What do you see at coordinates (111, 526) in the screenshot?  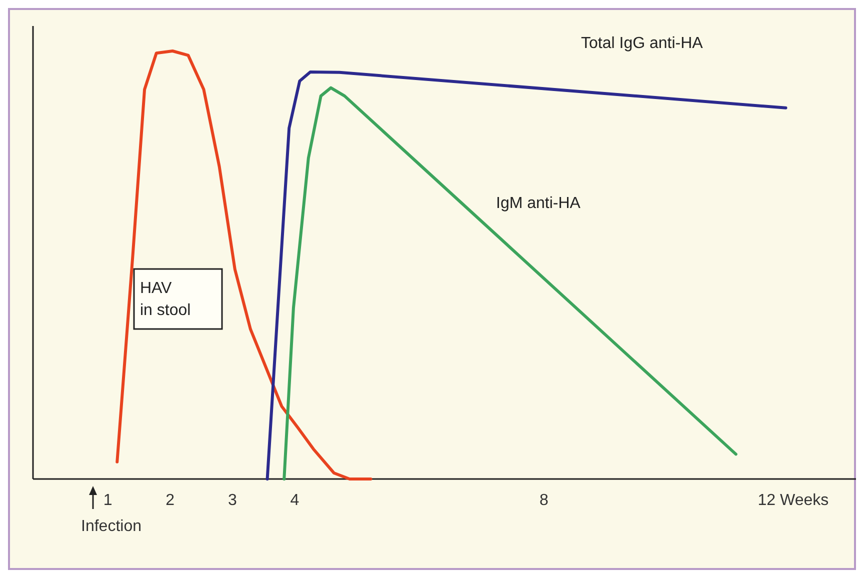 I see `text: Infection` at bounding box center [111, 526].